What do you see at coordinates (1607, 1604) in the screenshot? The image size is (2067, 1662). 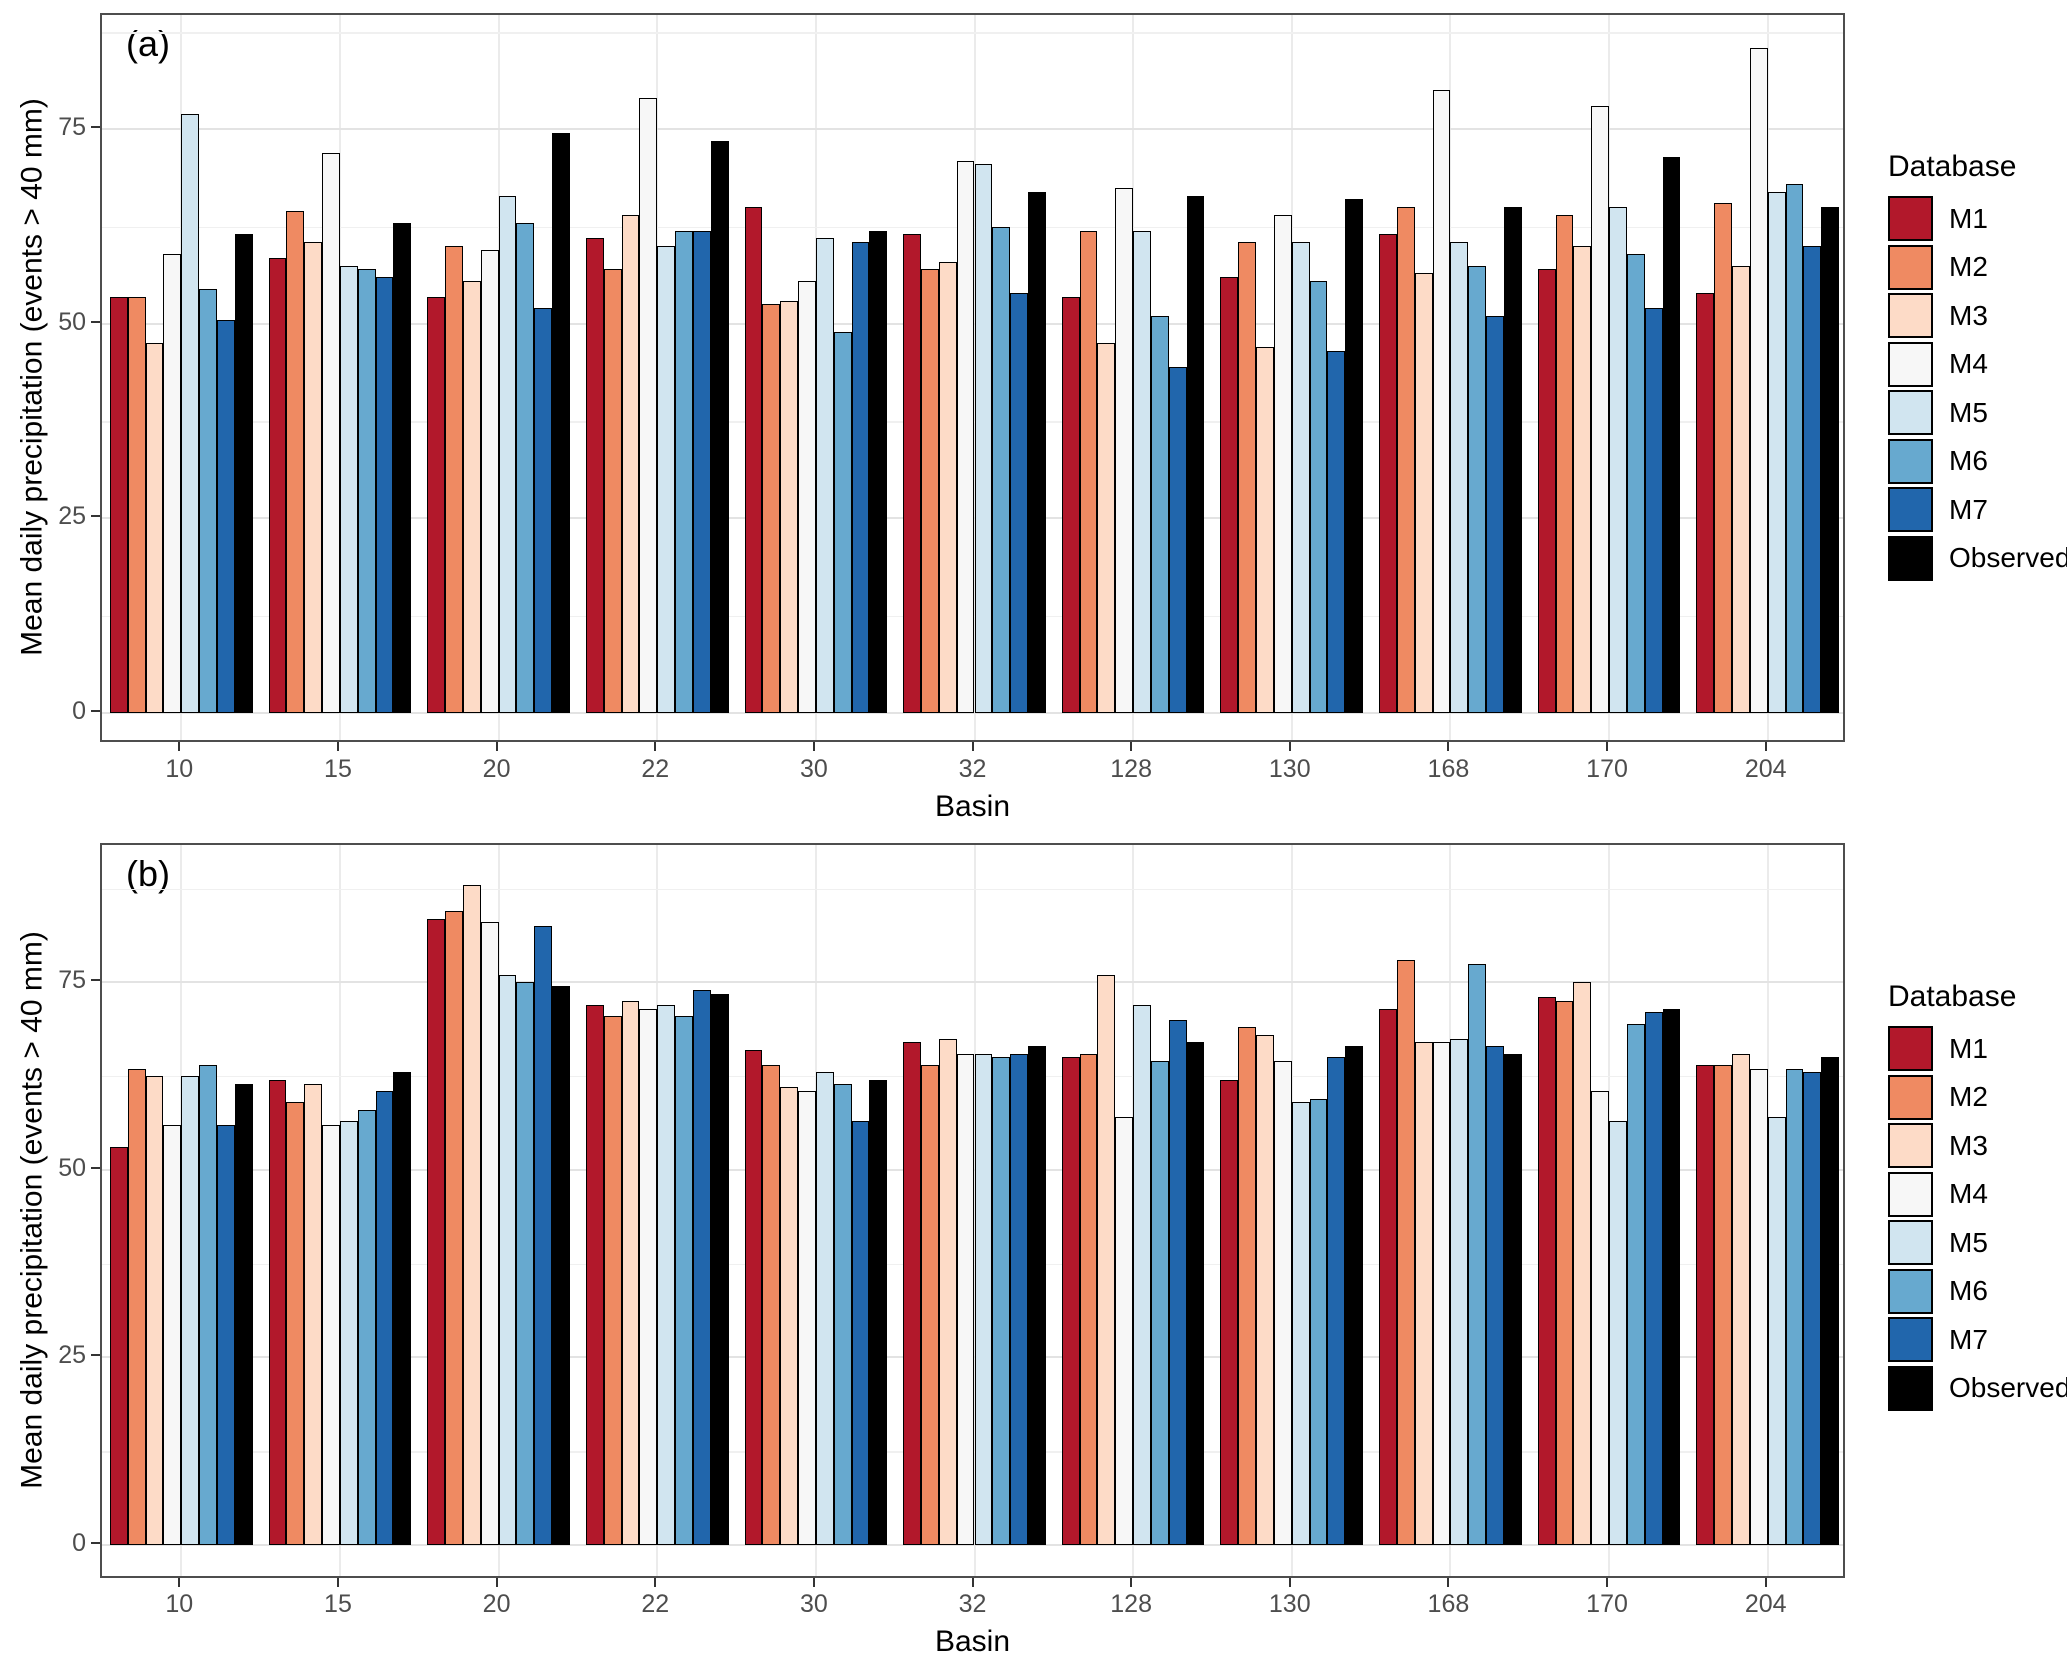 I see `x-tick-label: 170` at bounding box center [1607, 1604].